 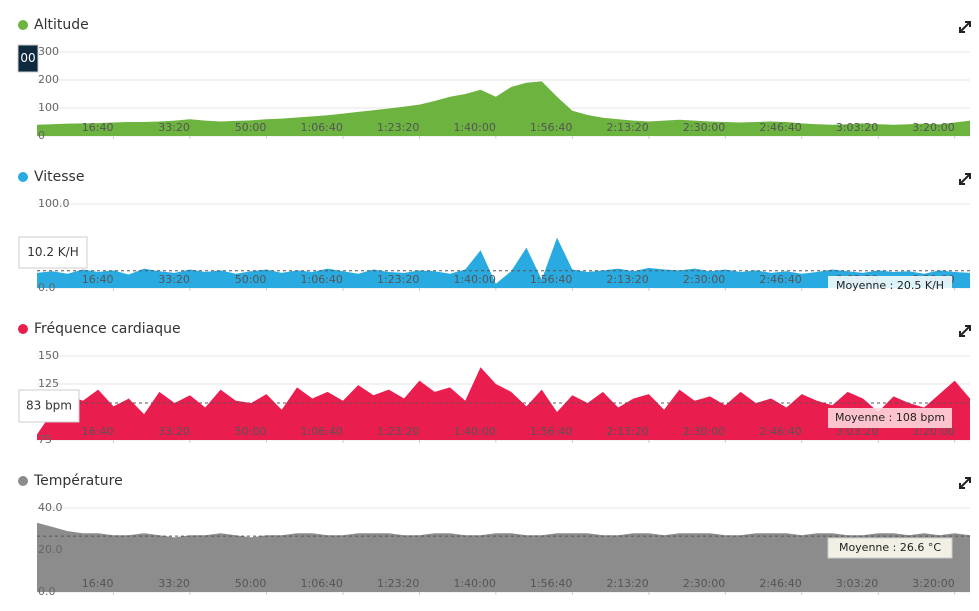 I want to click on y-tick-label: 40.0, so click(x=50, y=507).